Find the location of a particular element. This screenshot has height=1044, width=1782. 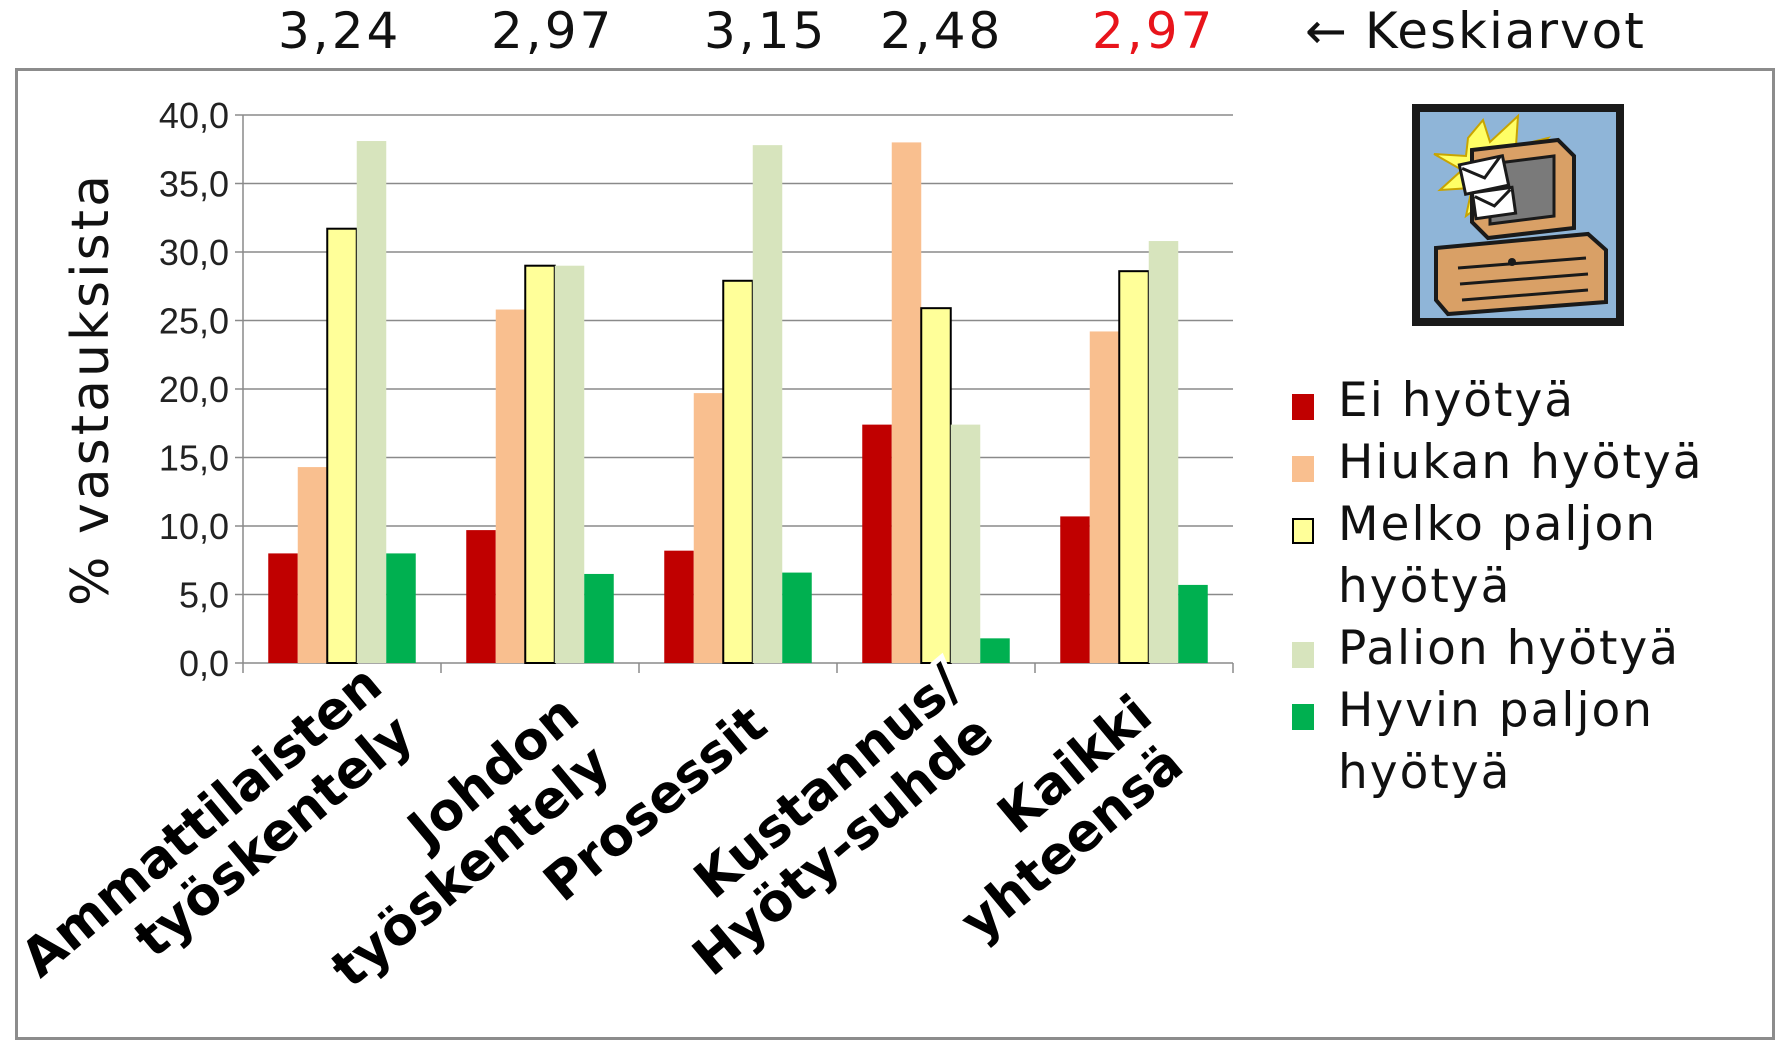

mean-value-johto: 2,97 is located at coordinates (553, 31).